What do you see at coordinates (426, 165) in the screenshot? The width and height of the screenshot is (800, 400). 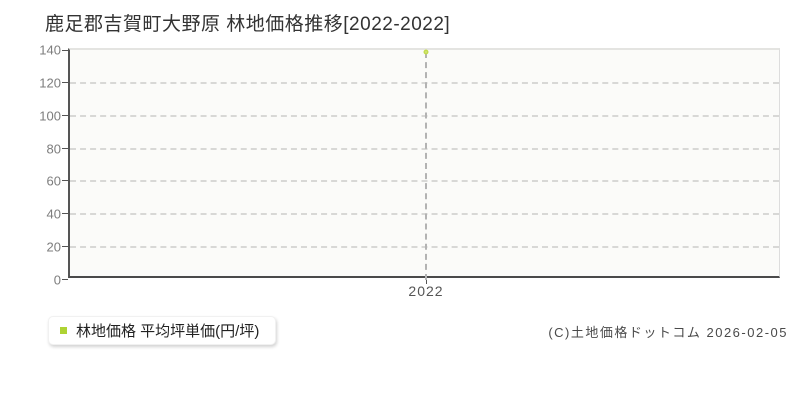 I see `data-point-guide-line` at bounding box center [426, 165].